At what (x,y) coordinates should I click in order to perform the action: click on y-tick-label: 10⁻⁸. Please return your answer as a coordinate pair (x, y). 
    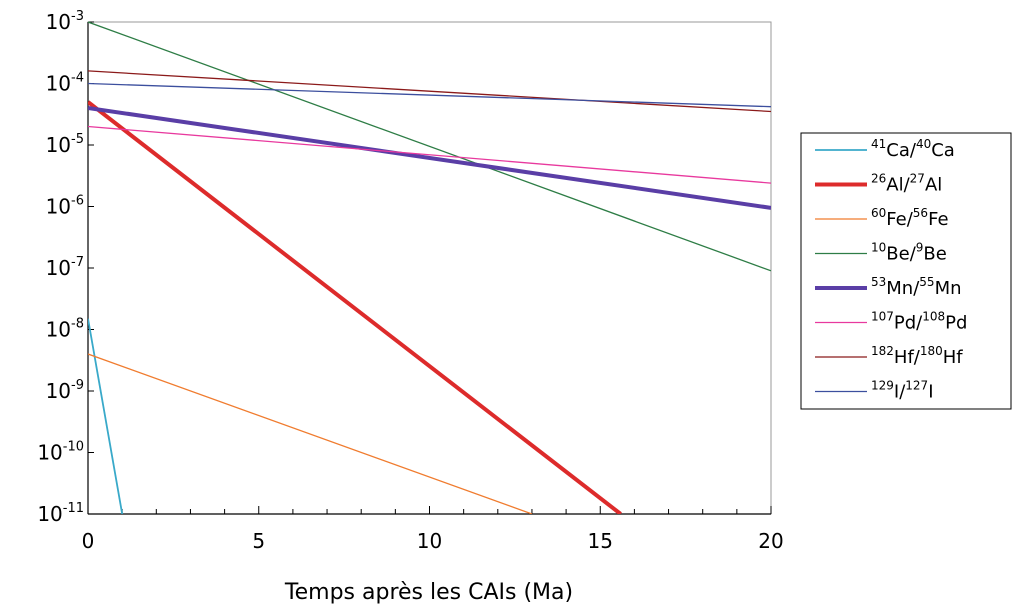
    Looking at the image, I should click on (65, 329).